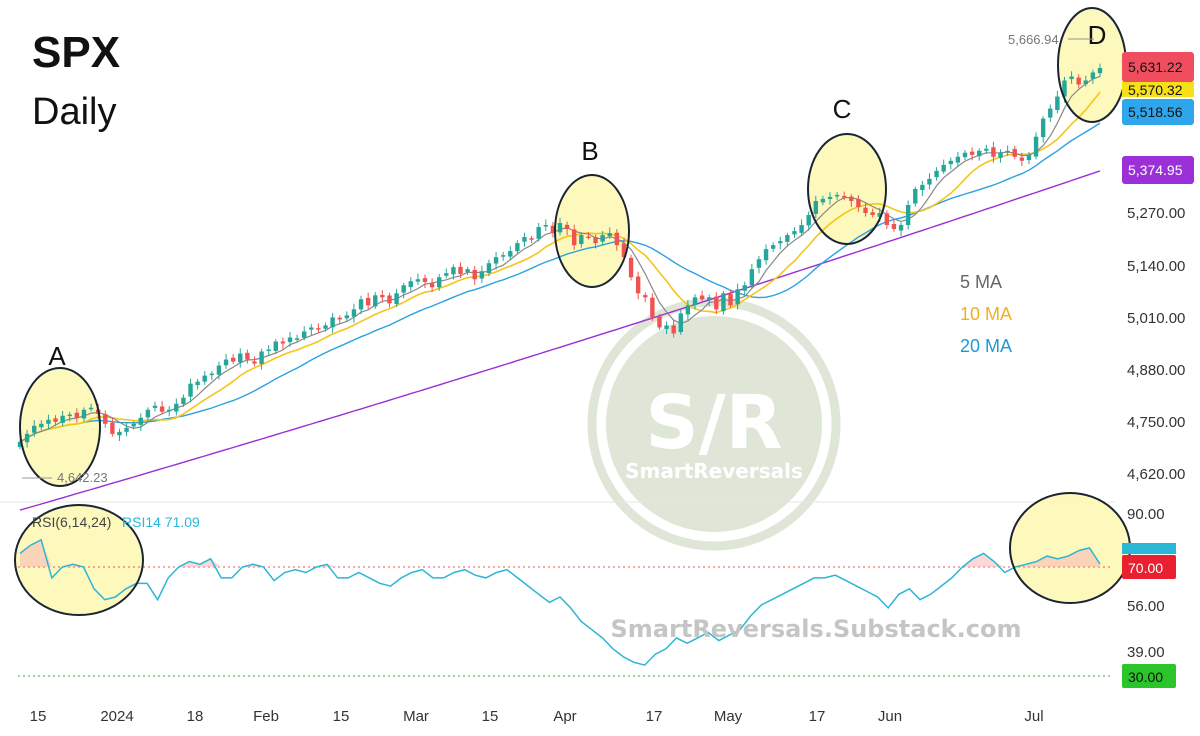 This screenshot has width=1200, height=736. I want to click on rsi-label: RSI(6,14,24), so click(71, 522).